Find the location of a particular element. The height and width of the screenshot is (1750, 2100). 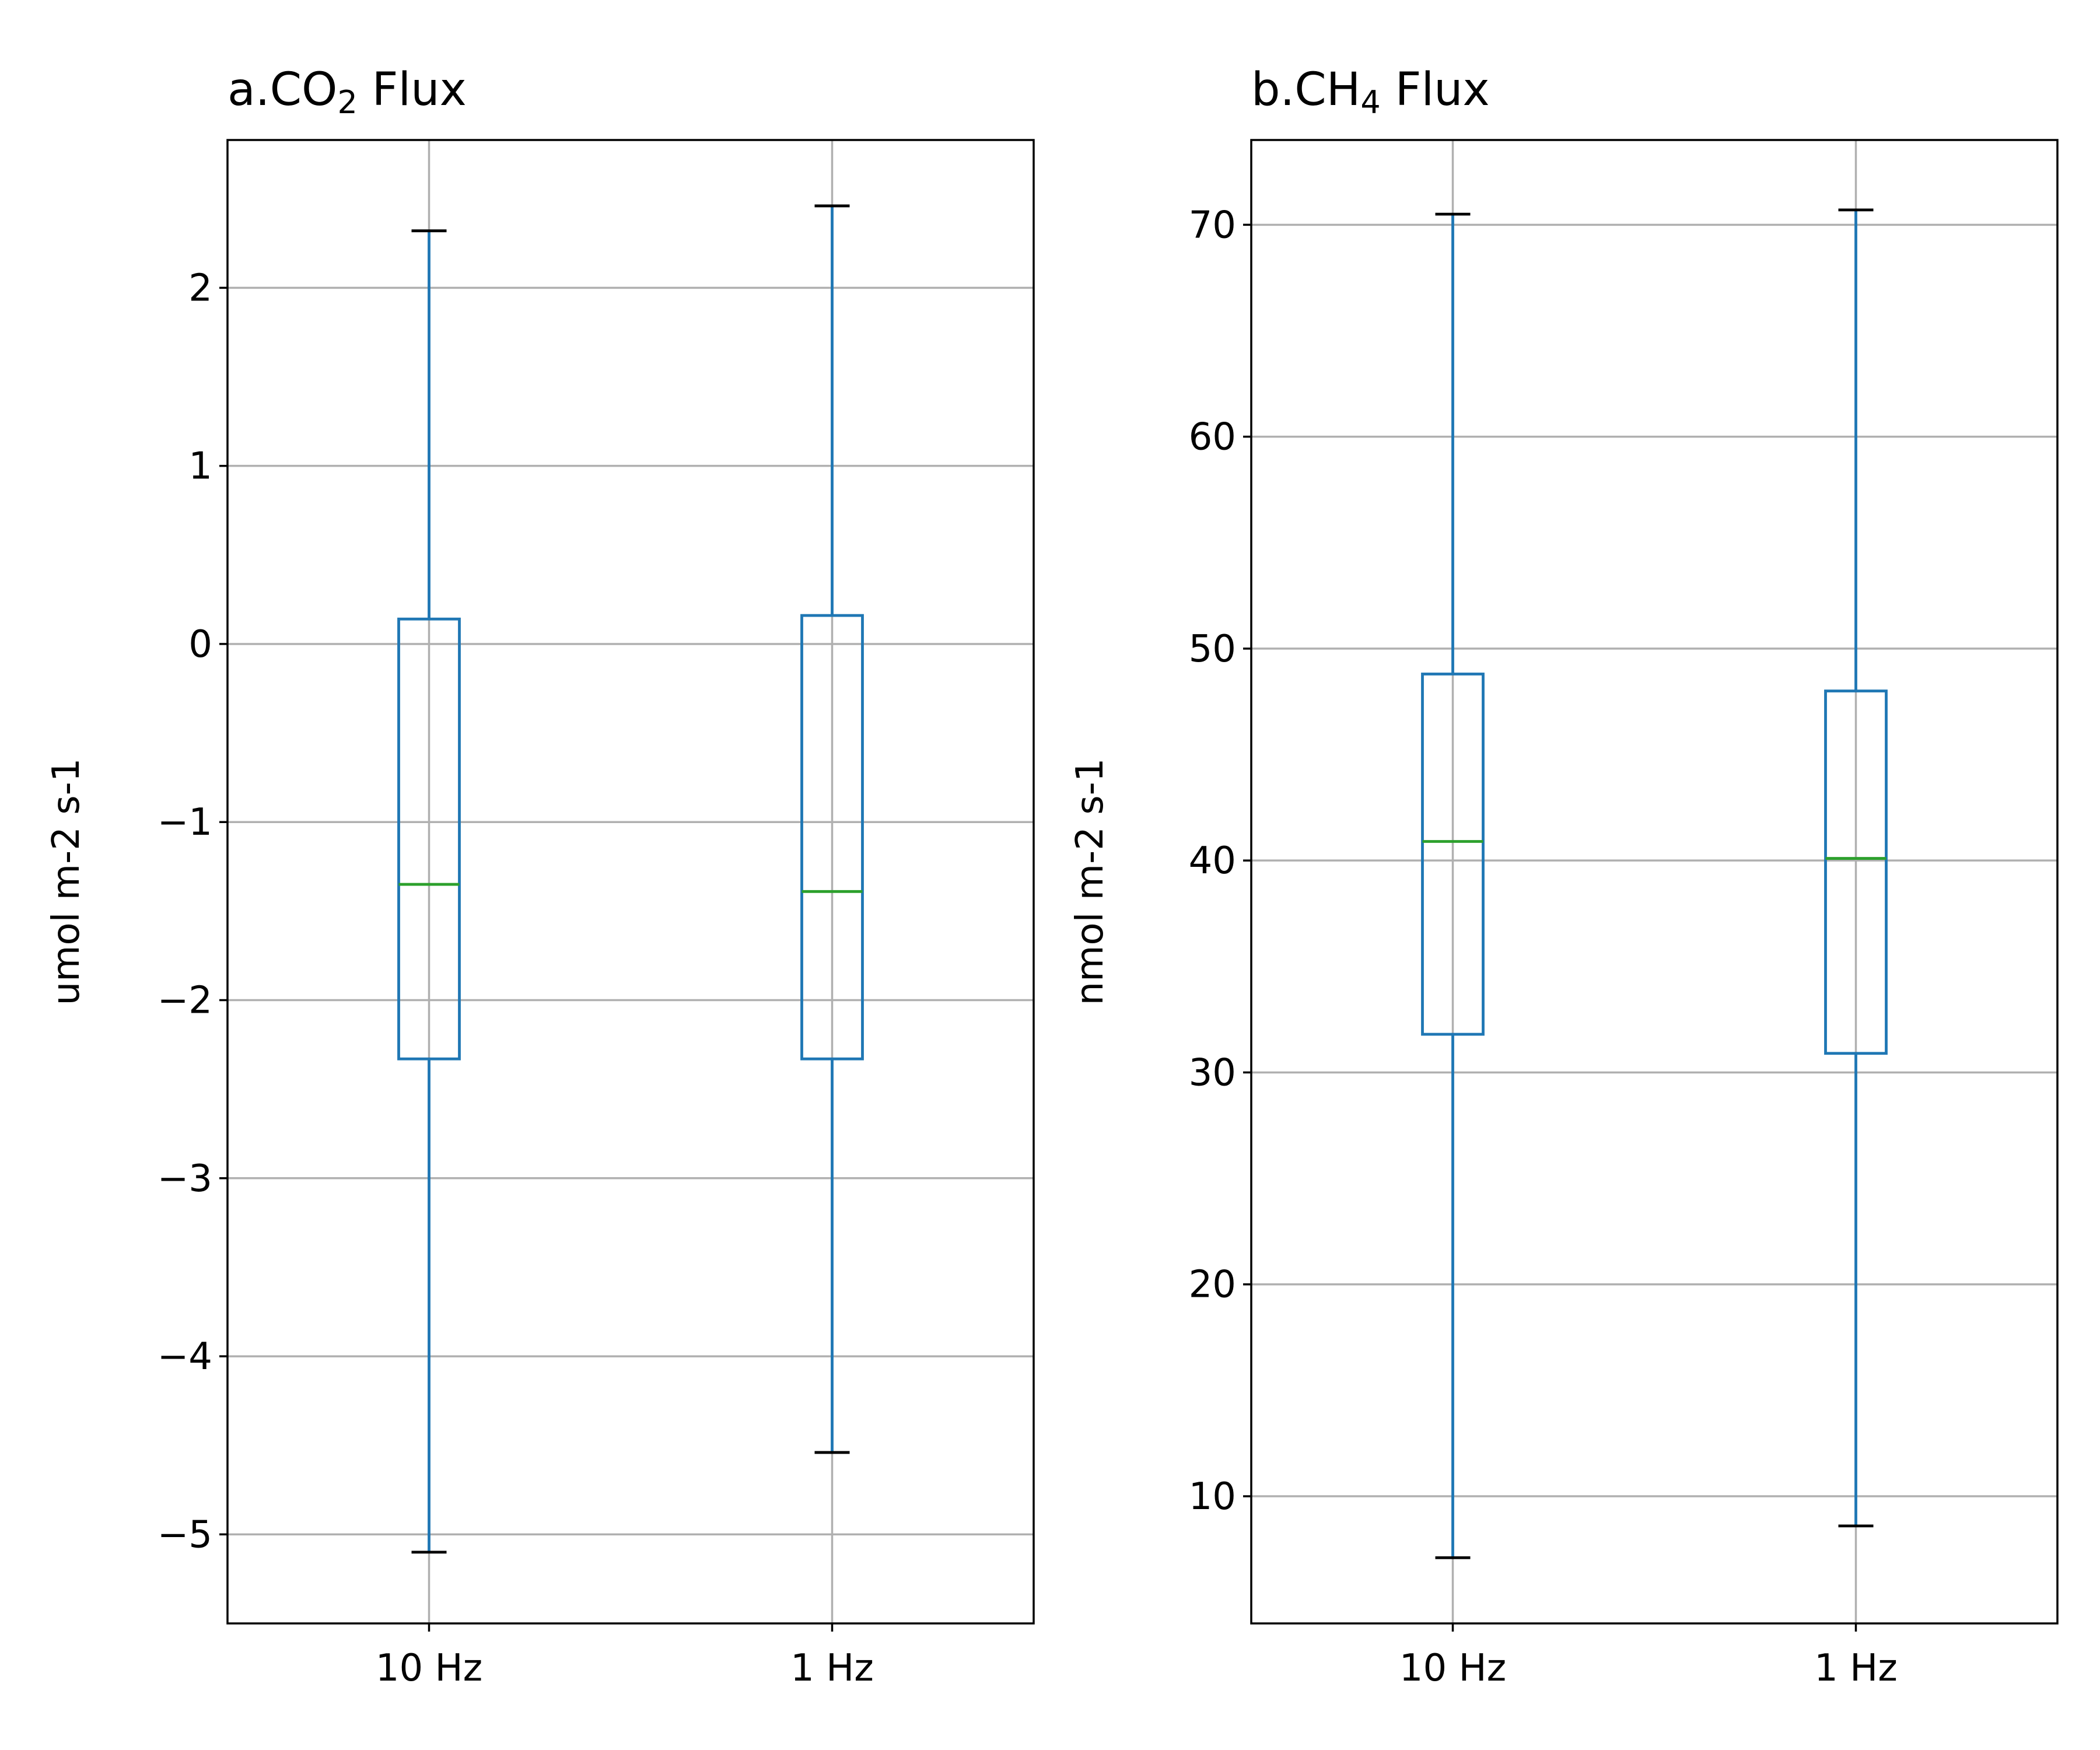

y-tick-label: 30 is located at coordinates (1212, 1072).